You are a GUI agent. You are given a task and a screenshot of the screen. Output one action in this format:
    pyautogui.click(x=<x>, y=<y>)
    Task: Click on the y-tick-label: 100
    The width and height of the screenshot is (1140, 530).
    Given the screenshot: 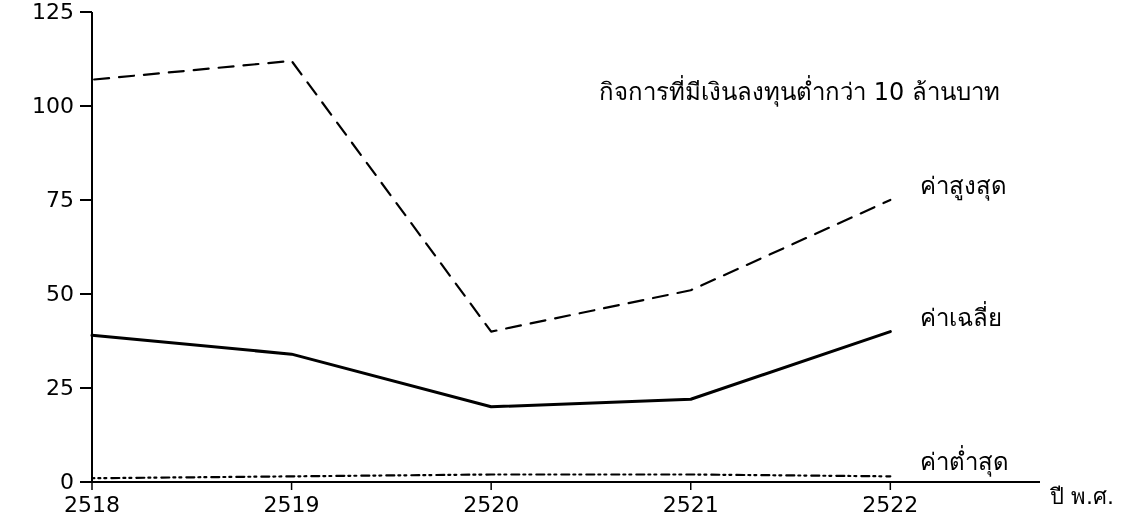 What is the action you would take?
    pyautogui.click(x=53, y=105)
    